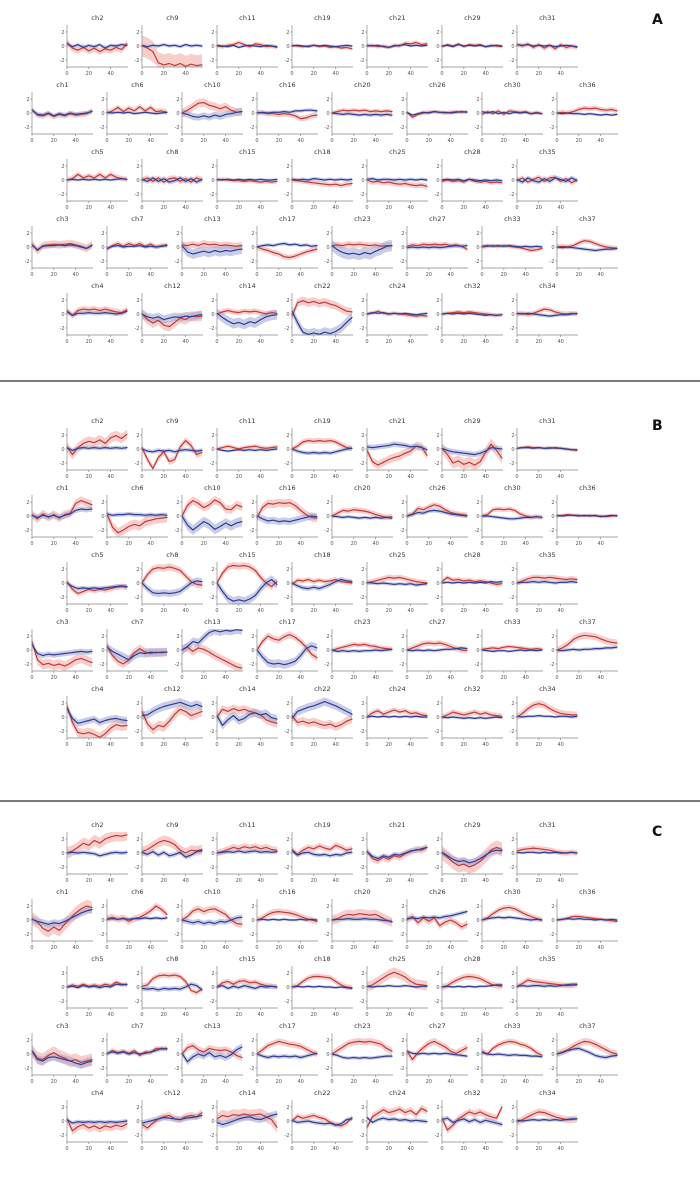 Image resolution: width=700 pixels, height=1178 pixels. I want to click on panel-label-c: C, so click(657, 832).